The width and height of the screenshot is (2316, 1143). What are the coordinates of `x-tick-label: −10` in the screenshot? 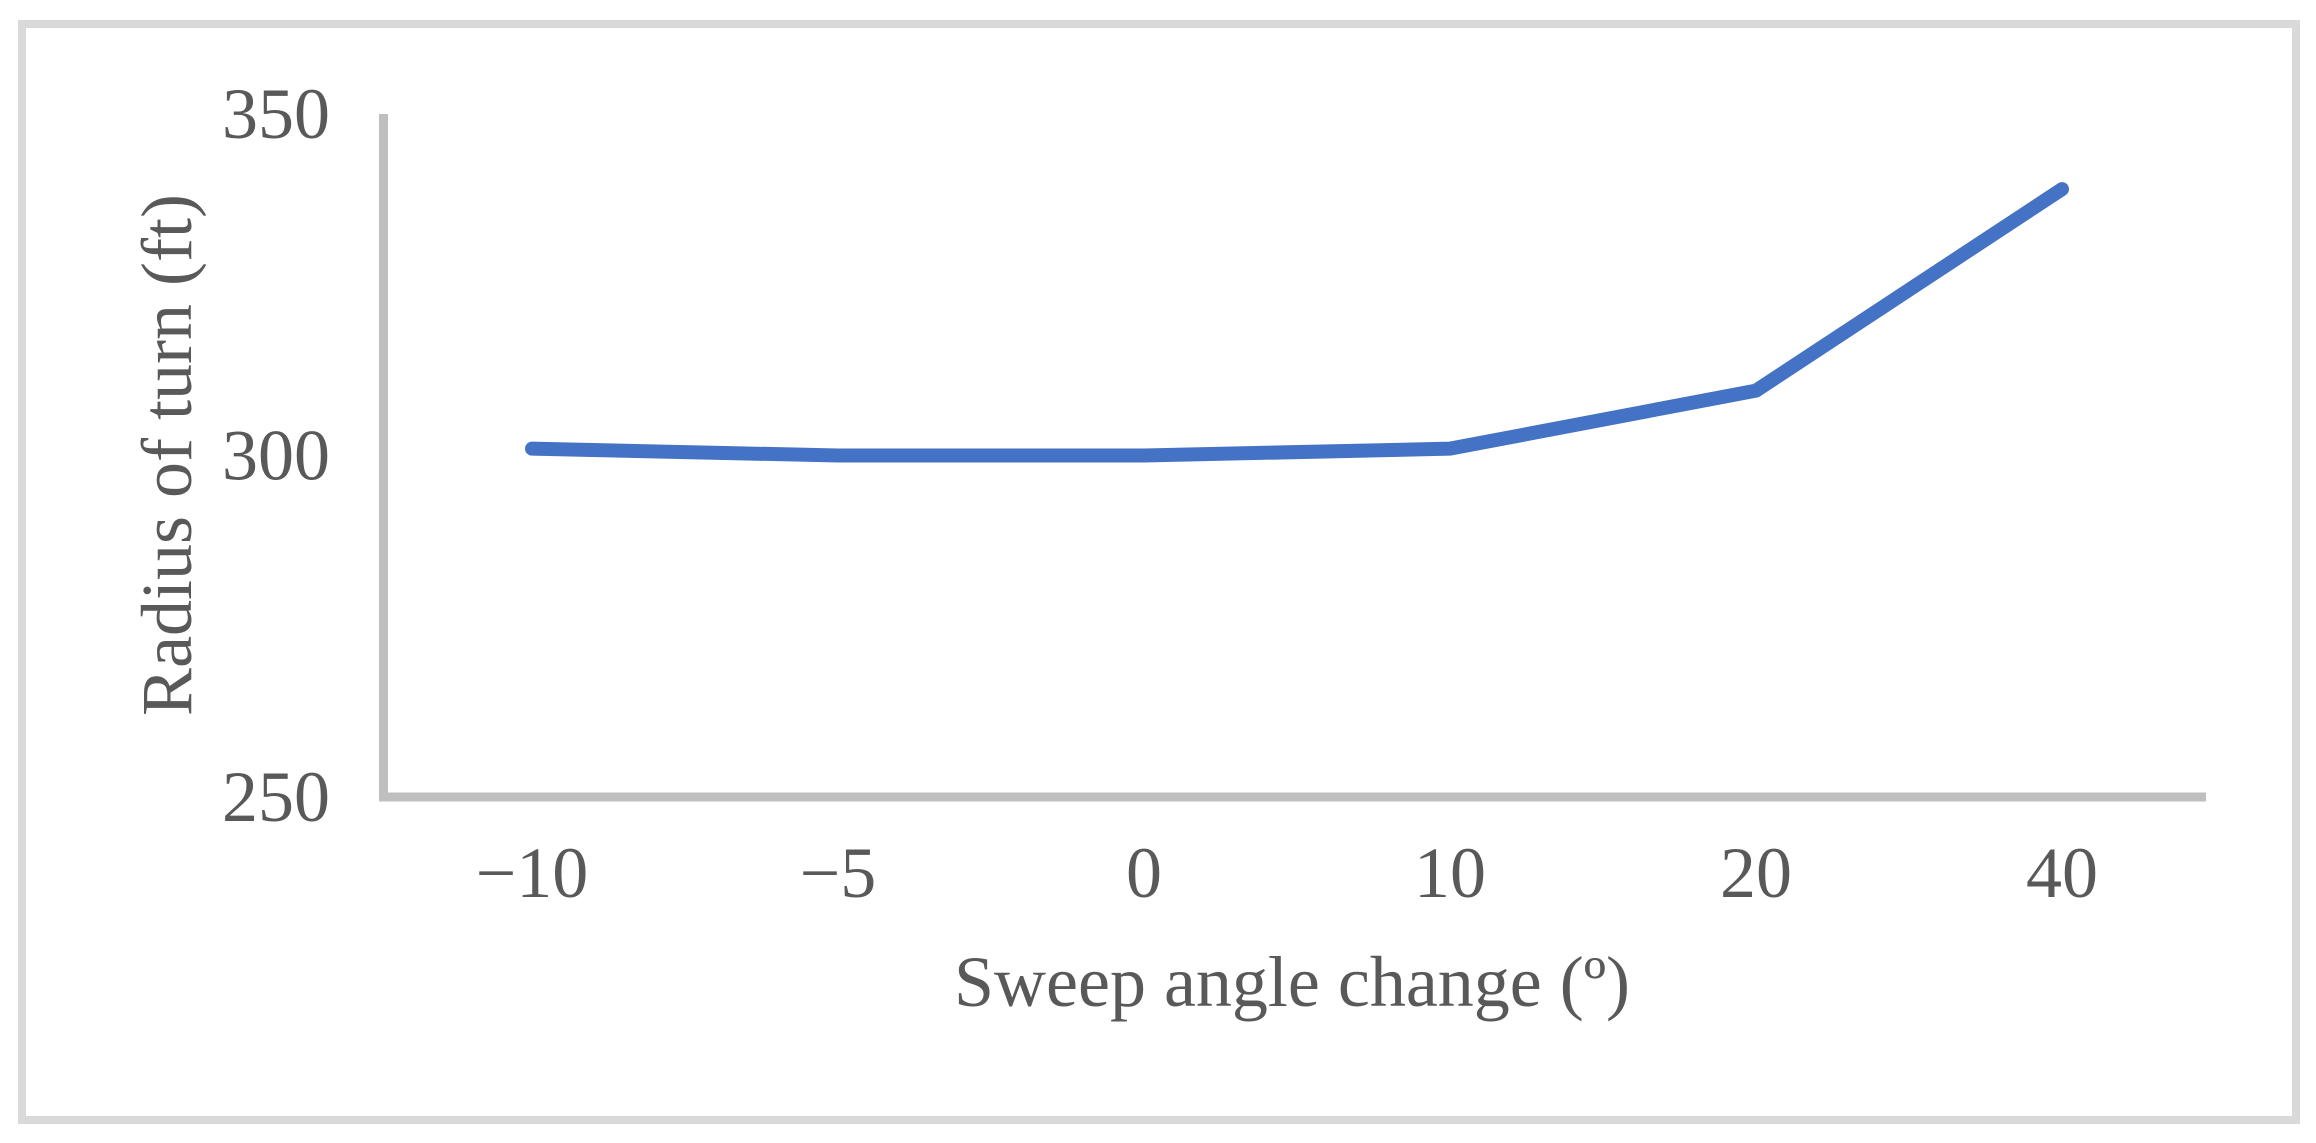 It's located at (532, 873).